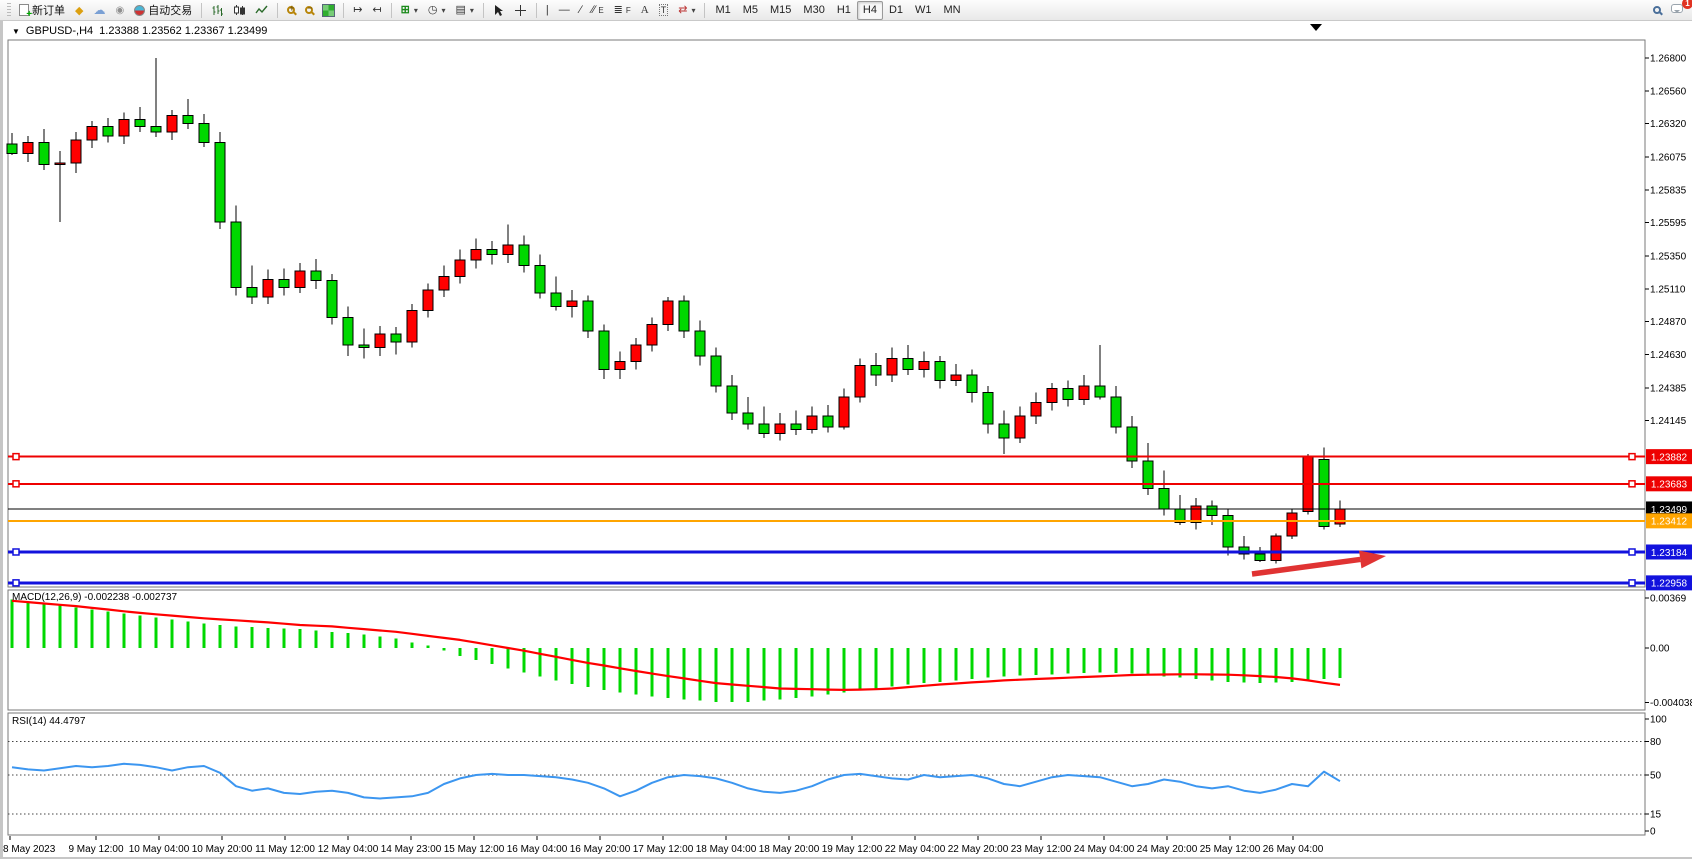  I want to click on svg-text: 0, so click(1653, 832).